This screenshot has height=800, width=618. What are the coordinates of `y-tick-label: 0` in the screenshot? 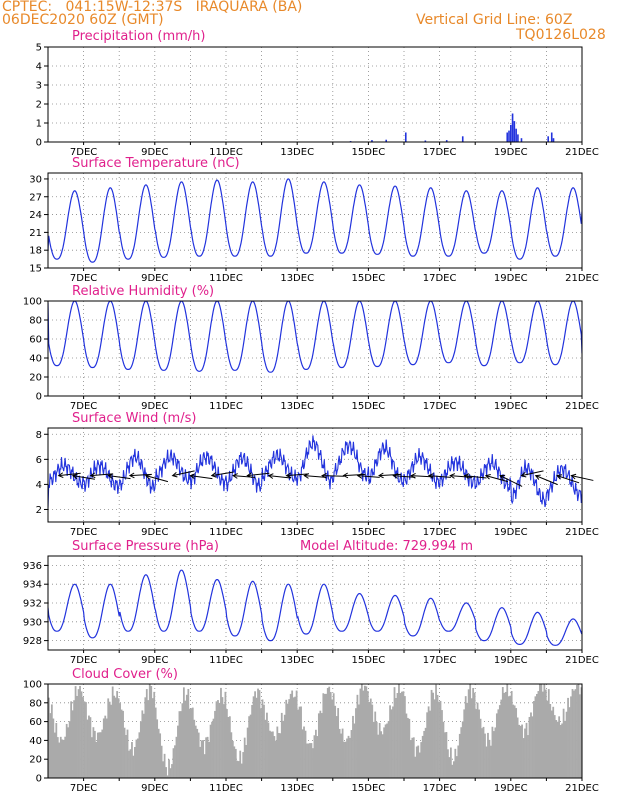 It's located at (39, 143).